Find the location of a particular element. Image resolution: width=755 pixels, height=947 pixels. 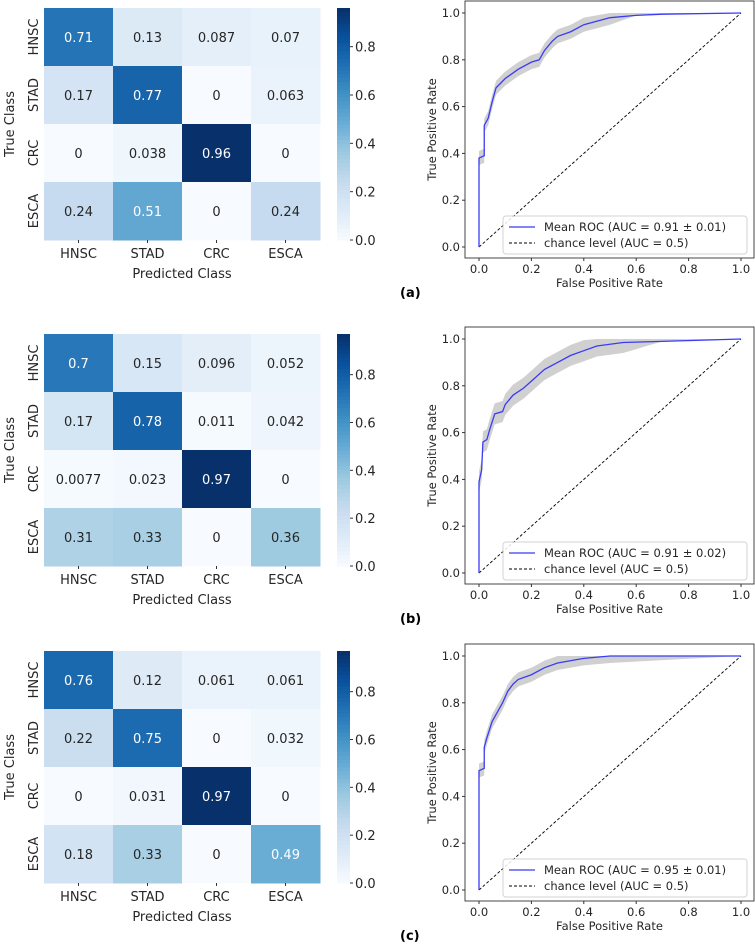

cell-value: 0.031 is located at coordinates (147, 797).